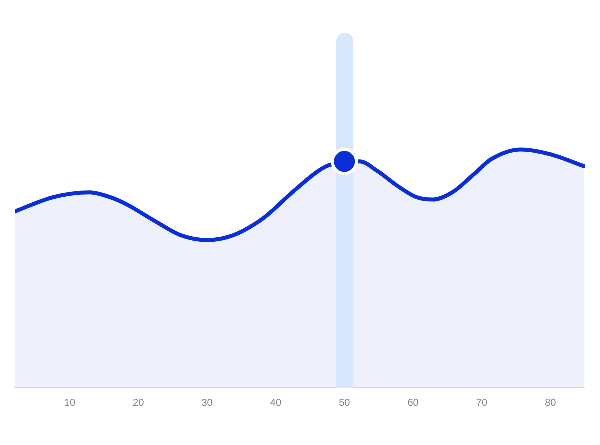 This screenshot has width=600, height=445. What do you see at coordinates (345, 403) in the screenshot?
I see `x-tick-label: 50` at bounding box center [345, 403].